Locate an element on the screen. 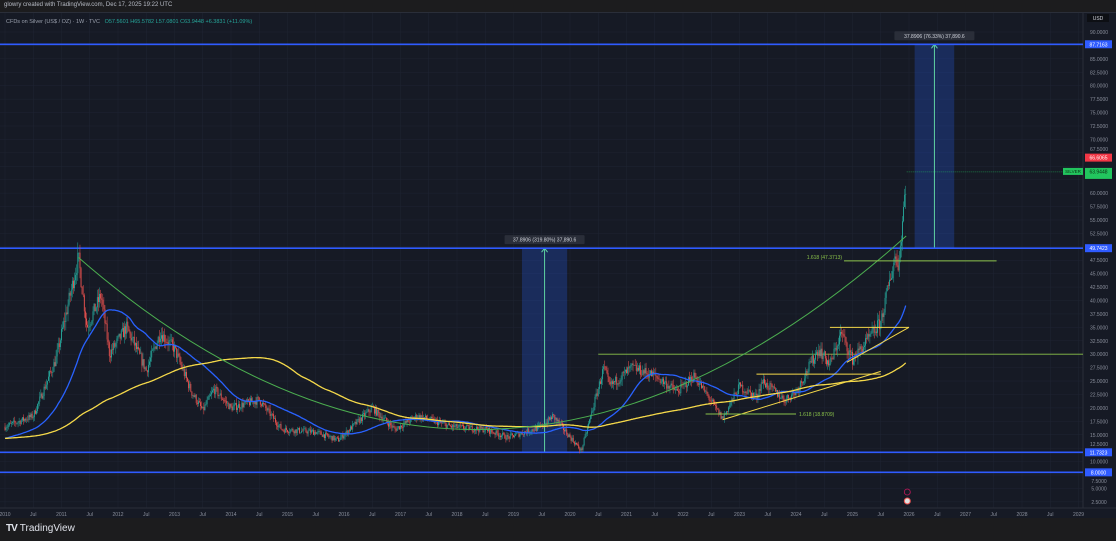  x-tick-label: 2015 is located at coordinates (287, 515).